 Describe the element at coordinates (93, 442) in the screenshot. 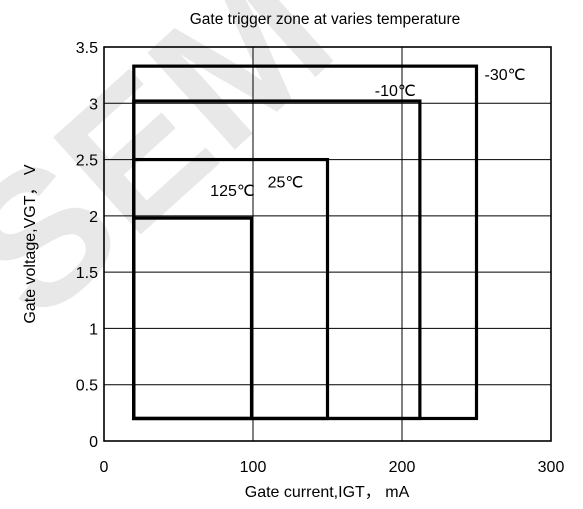

I see `y-tick-label: 0` at that location.